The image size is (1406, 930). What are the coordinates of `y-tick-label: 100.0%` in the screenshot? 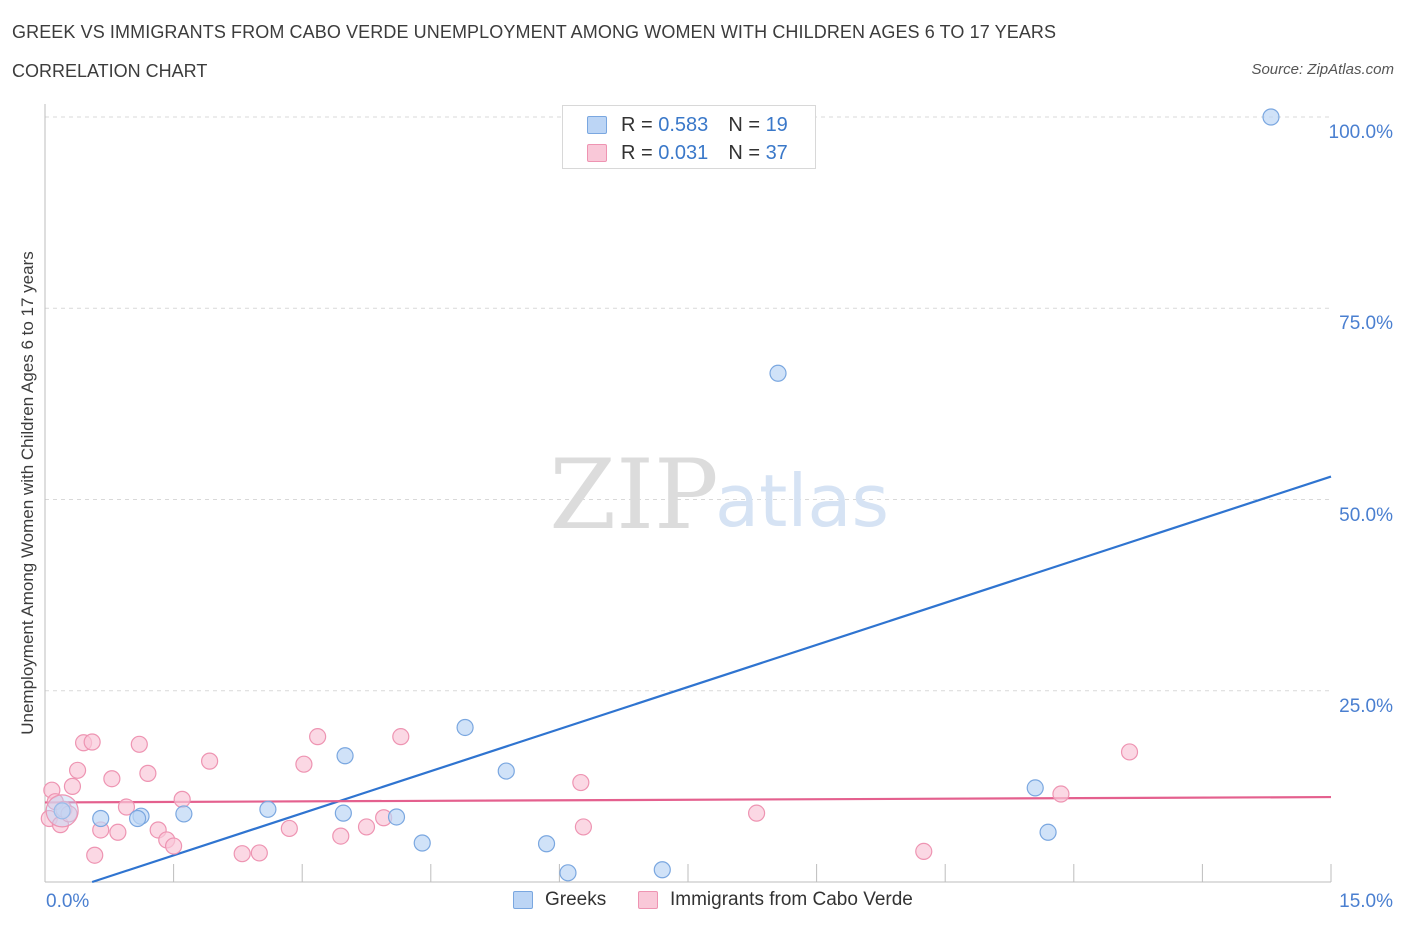 It's located at (1360, 132).